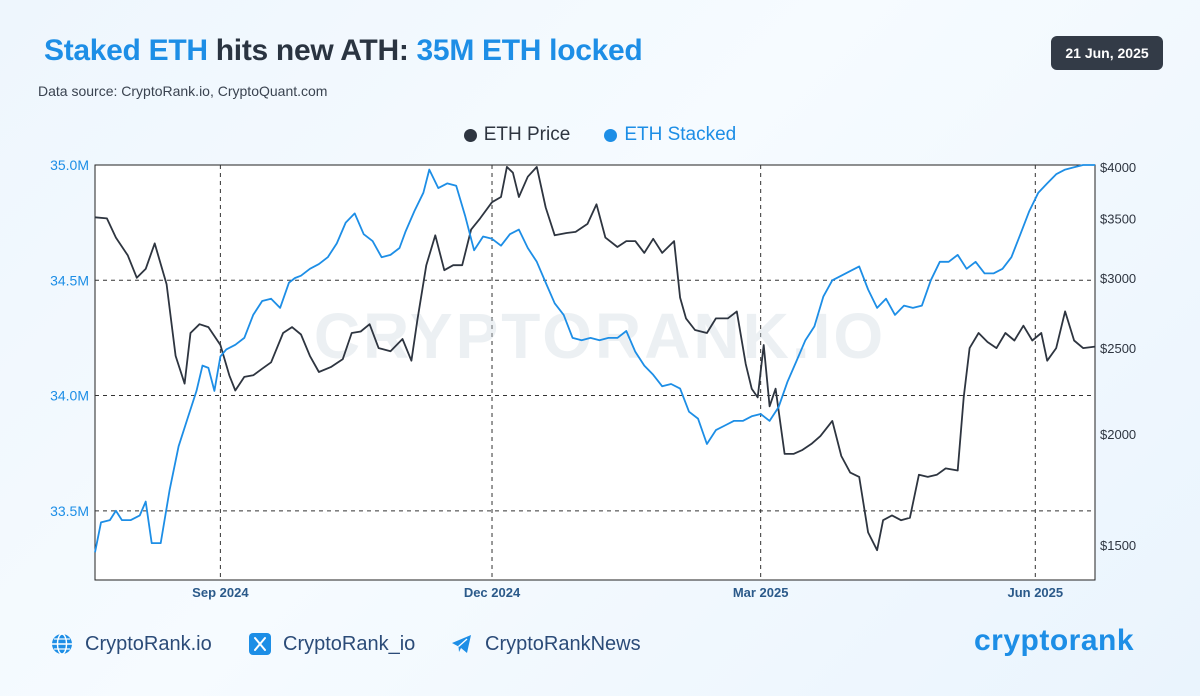 This screenshot has height=696, width=1200. Describe the element at coordinates (62, 644) in the screenshot. I see `globe-icon` at that location.